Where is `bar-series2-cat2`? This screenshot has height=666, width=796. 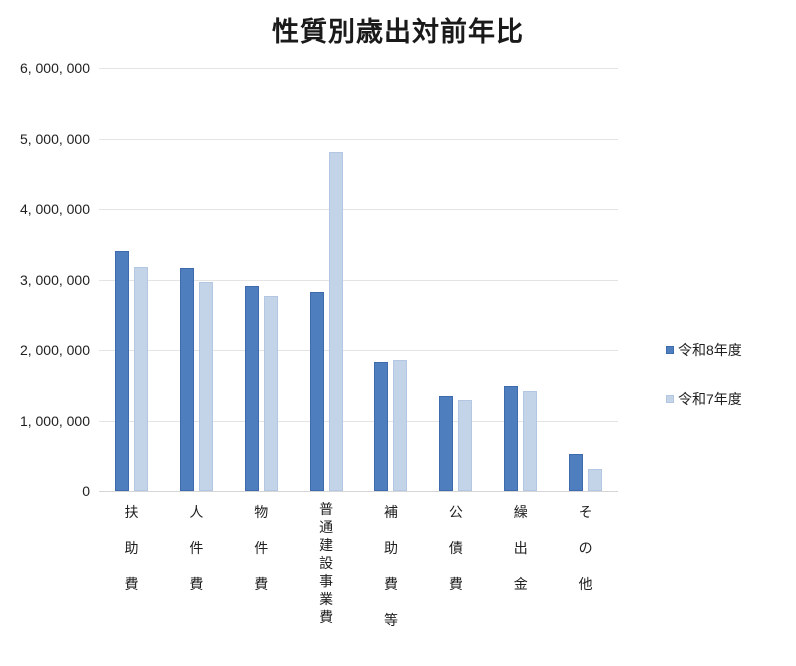 bar-series2-cat2 is located at coordinates (205, 386).